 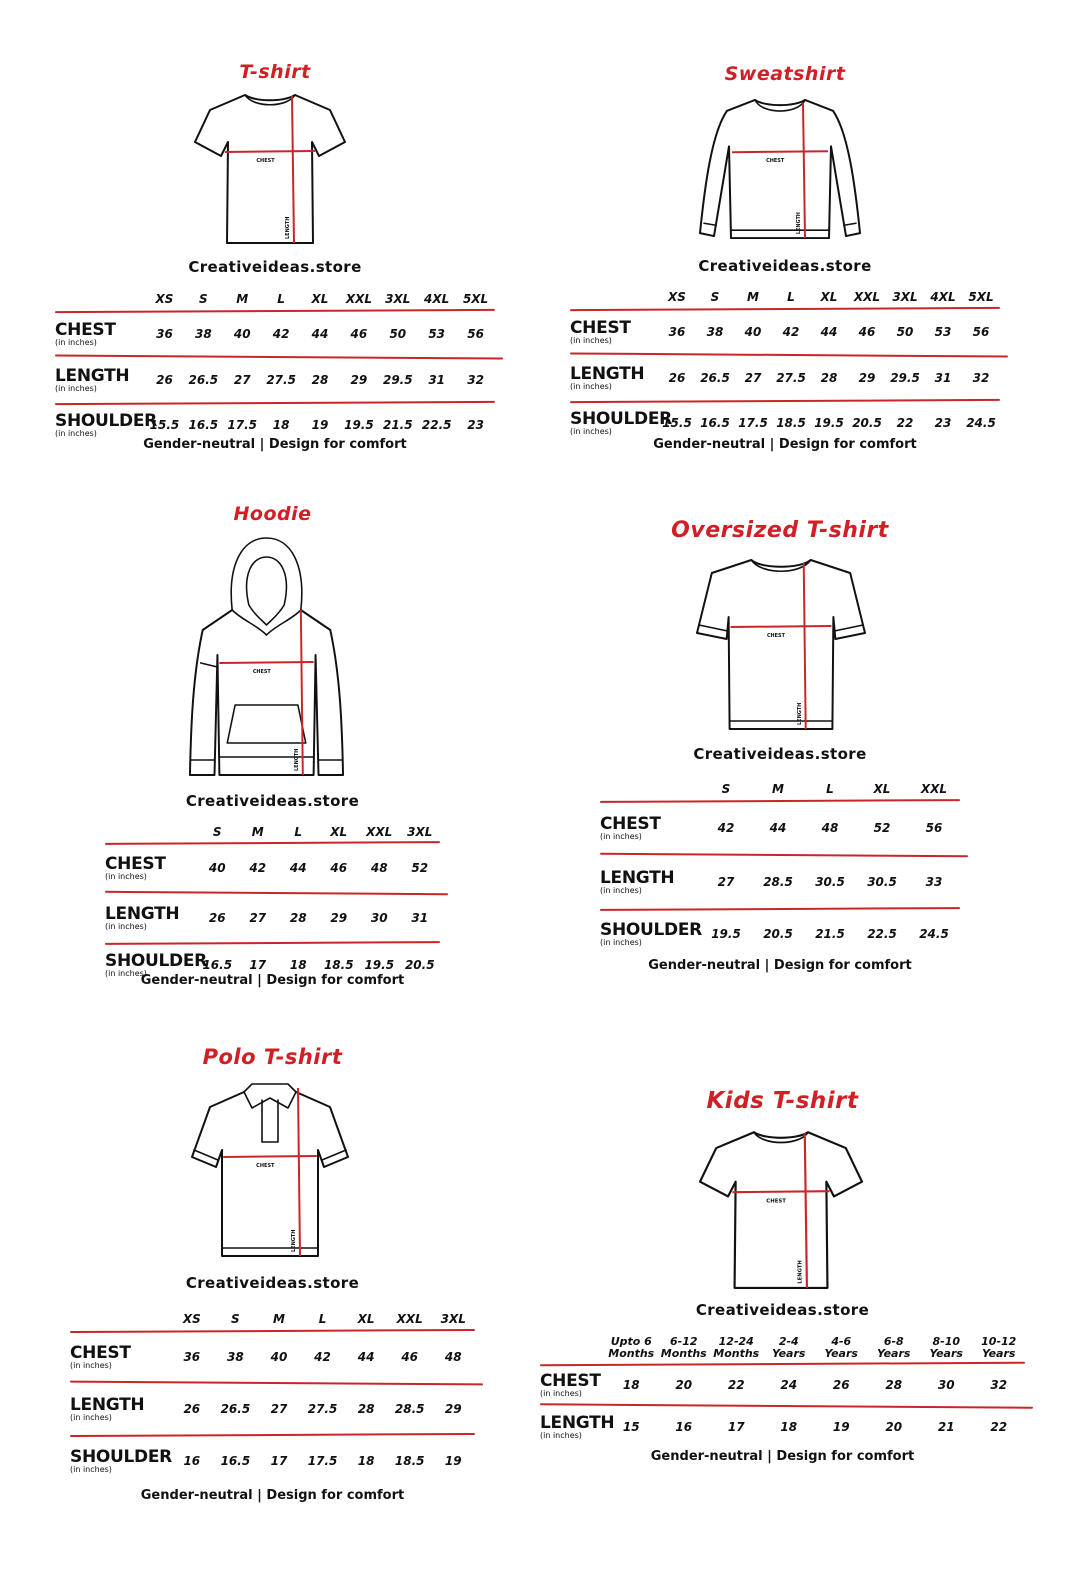 What do you see at coordinates (235, 1357) in the screenshot?
I see `measurement-value: 38` at bounding box center [235, 1357].